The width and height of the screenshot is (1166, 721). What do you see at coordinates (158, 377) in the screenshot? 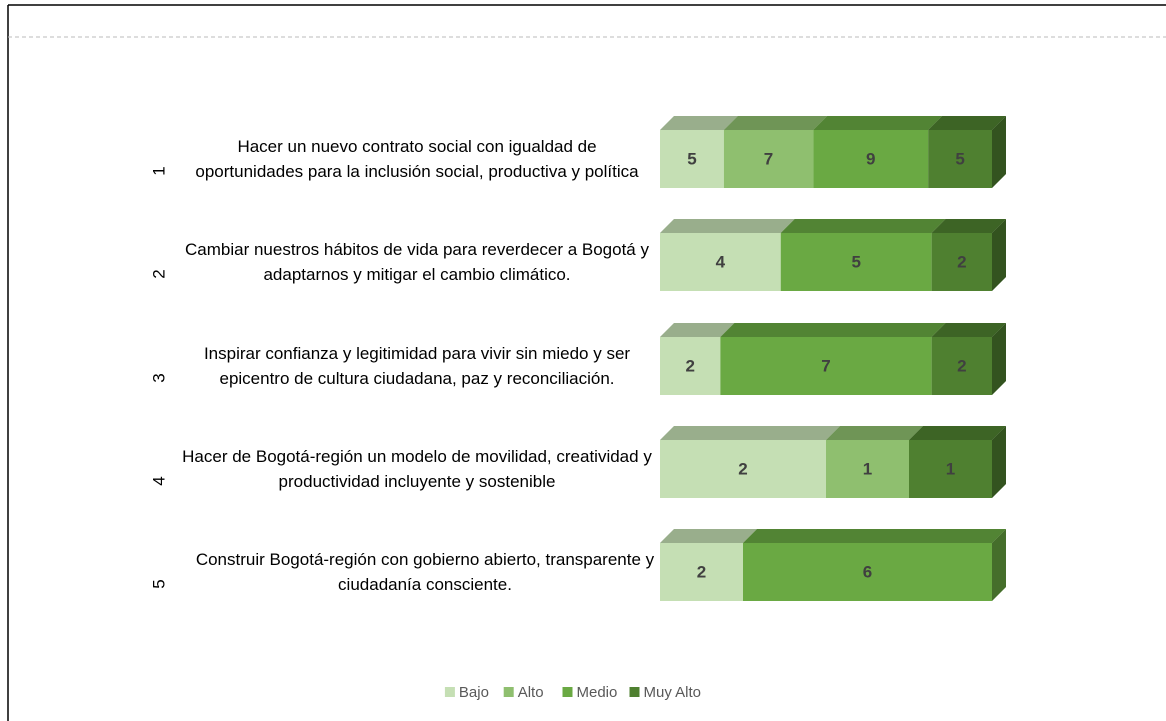
I see `category-number: 3` at bounding box center [158, 377].